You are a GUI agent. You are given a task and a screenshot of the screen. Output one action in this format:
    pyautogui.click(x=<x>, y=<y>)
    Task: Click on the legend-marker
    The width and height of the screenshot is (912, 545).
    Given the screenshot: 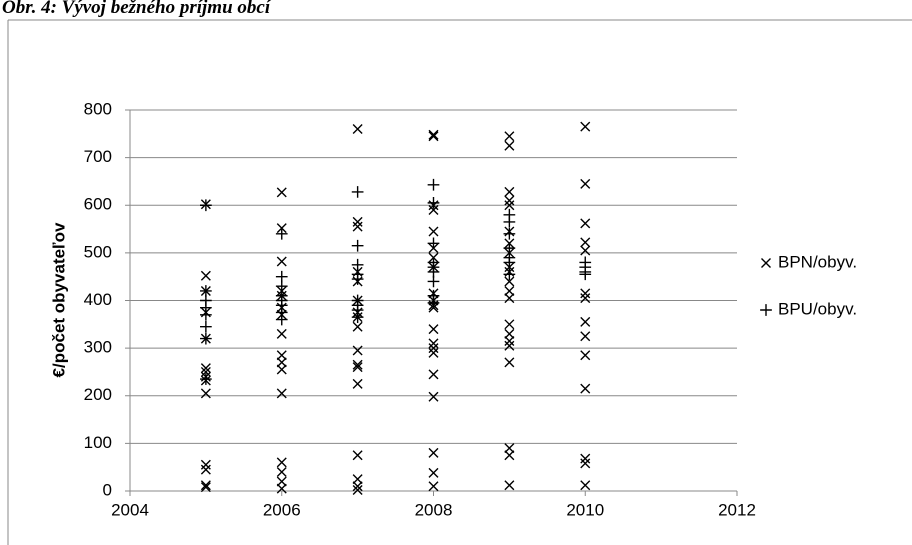 What is the action you would take?
    pyautogui.click(x=766, y=263)
    